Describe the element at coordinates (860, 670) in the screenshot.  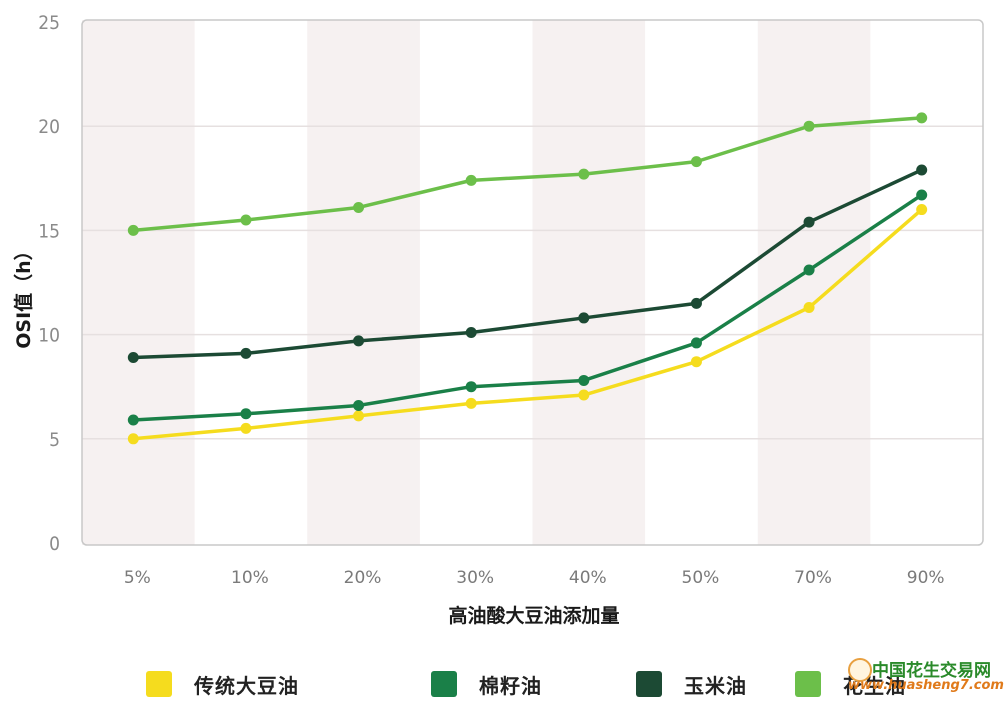
I see `peanut-logo-icon` at that location.